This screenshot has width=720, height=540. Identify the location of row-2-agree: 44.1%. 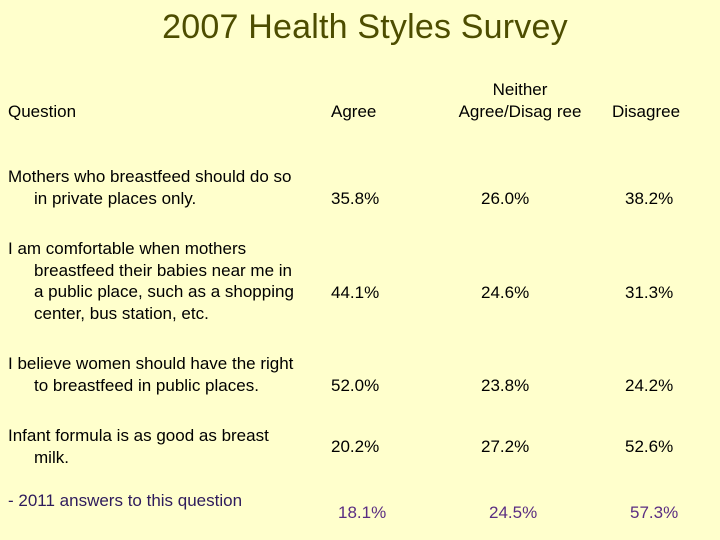
(355, 292).